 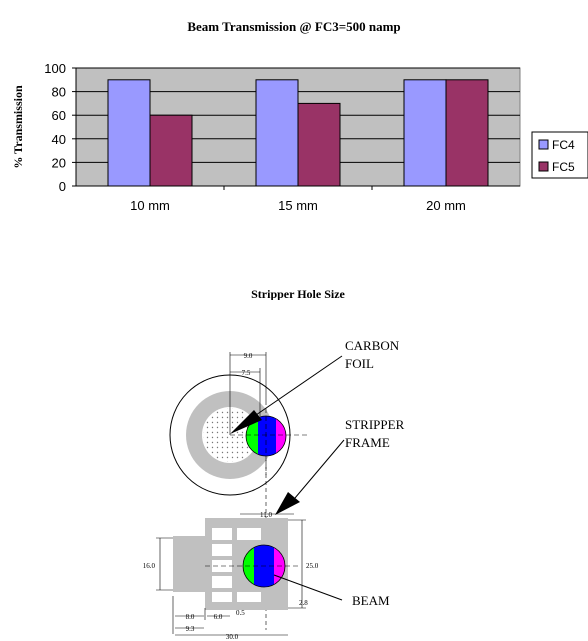 I want to click on dim-11-0: 11.0, so click(x=266, y=515).